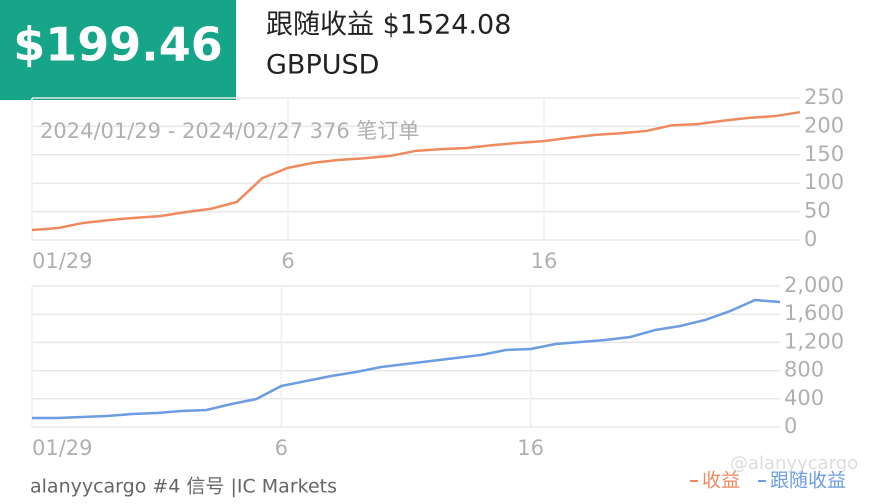 This screenshot has width=880, height=504. Describe the element at coordinates (824, 97) in the screenshot. I see `y-tick-label: 250` at that location.